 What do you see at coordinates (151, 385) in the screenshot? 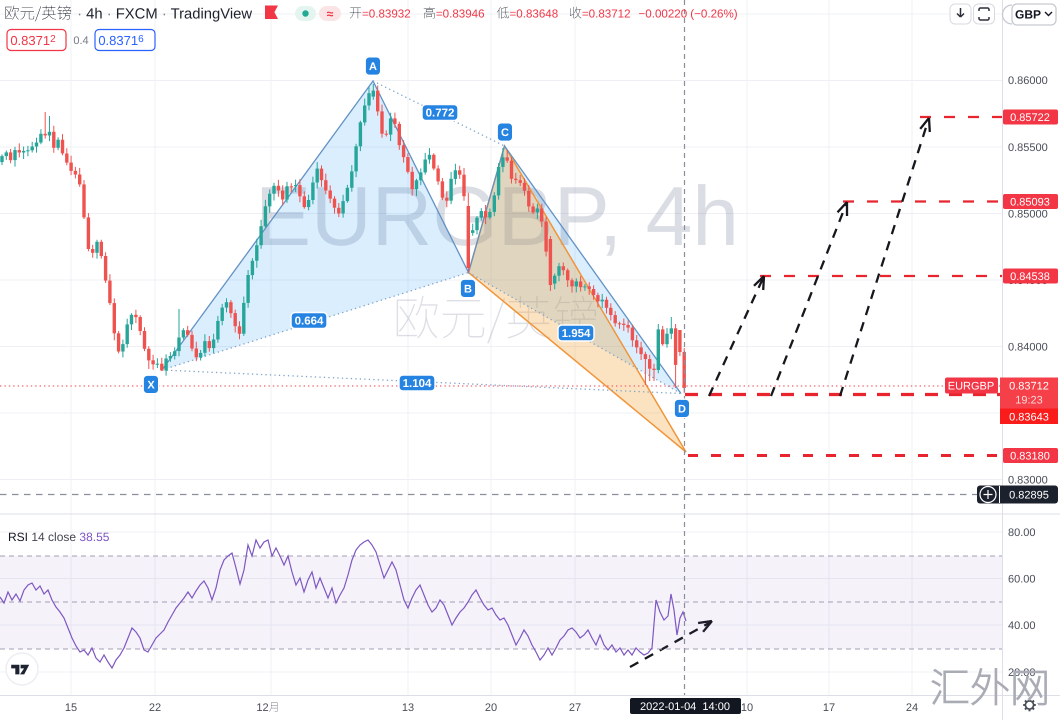
I see `svg-text: X` at bounding box center [151, 385].